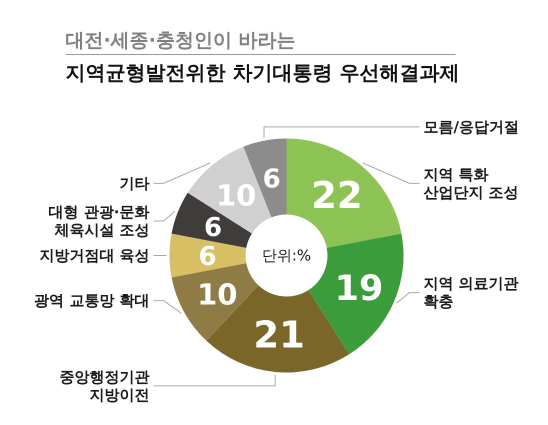  Describe the element at coordinates (135, 183) in the screenshot. I see `slice-label: 기타` at that location.